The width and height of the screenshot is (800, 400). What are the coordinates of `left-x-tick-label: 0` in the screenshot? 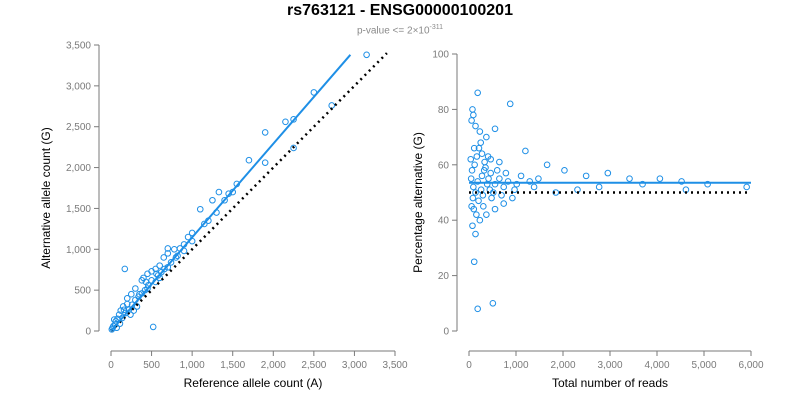 It's located at (111, 365).